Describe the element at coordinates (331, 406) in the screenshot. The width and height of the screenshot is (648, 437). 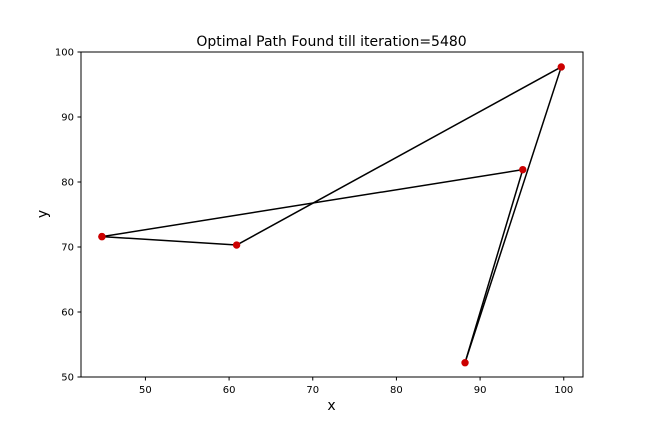
I see `x-axis-label: x` at that location.